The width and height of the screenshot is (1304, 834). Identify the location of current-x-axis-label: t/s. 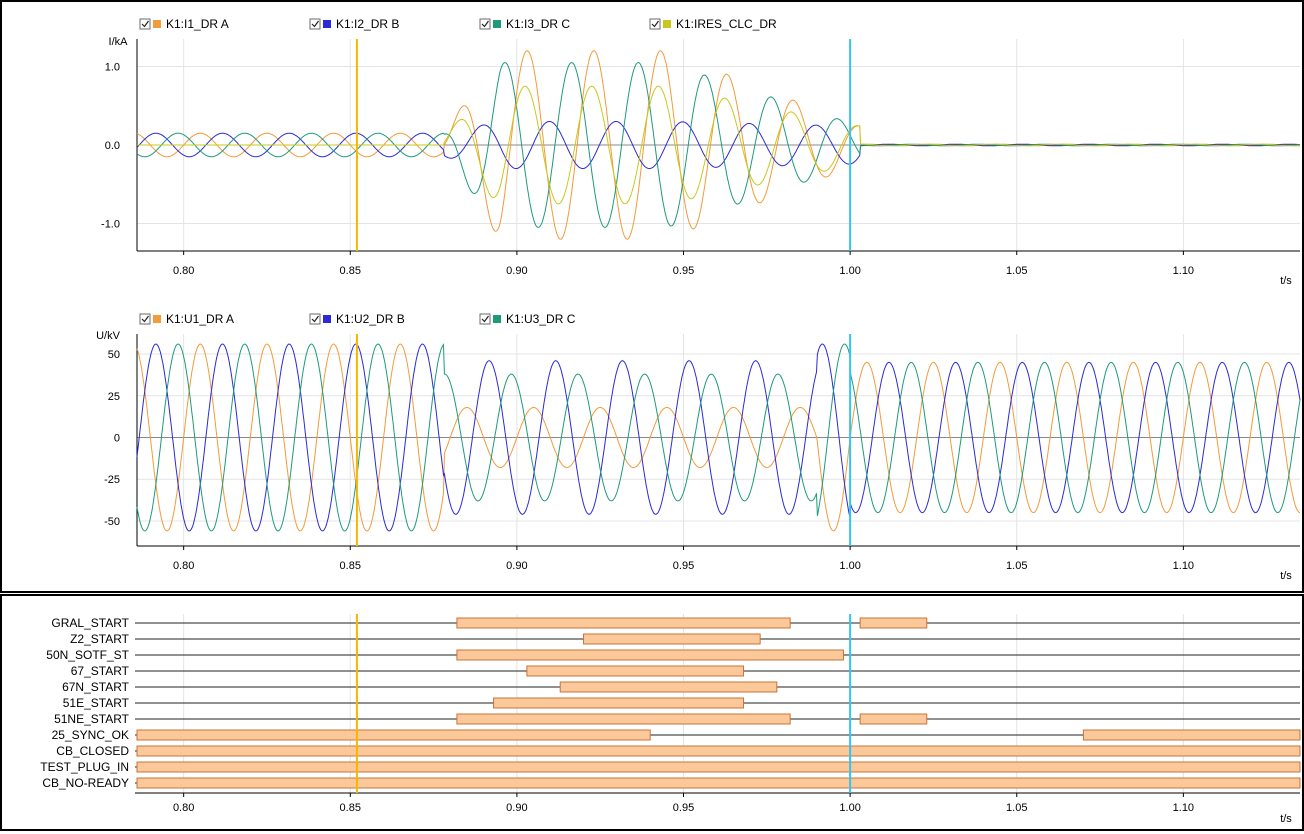
(1286, 281).